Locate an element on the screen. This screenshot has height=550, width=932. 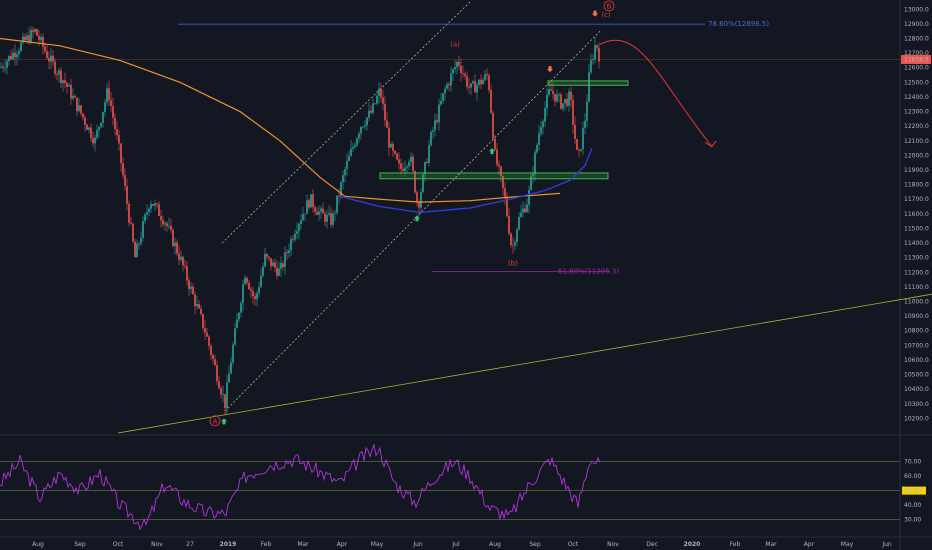
wave-label: (b) is located at coordinates (513, 263).